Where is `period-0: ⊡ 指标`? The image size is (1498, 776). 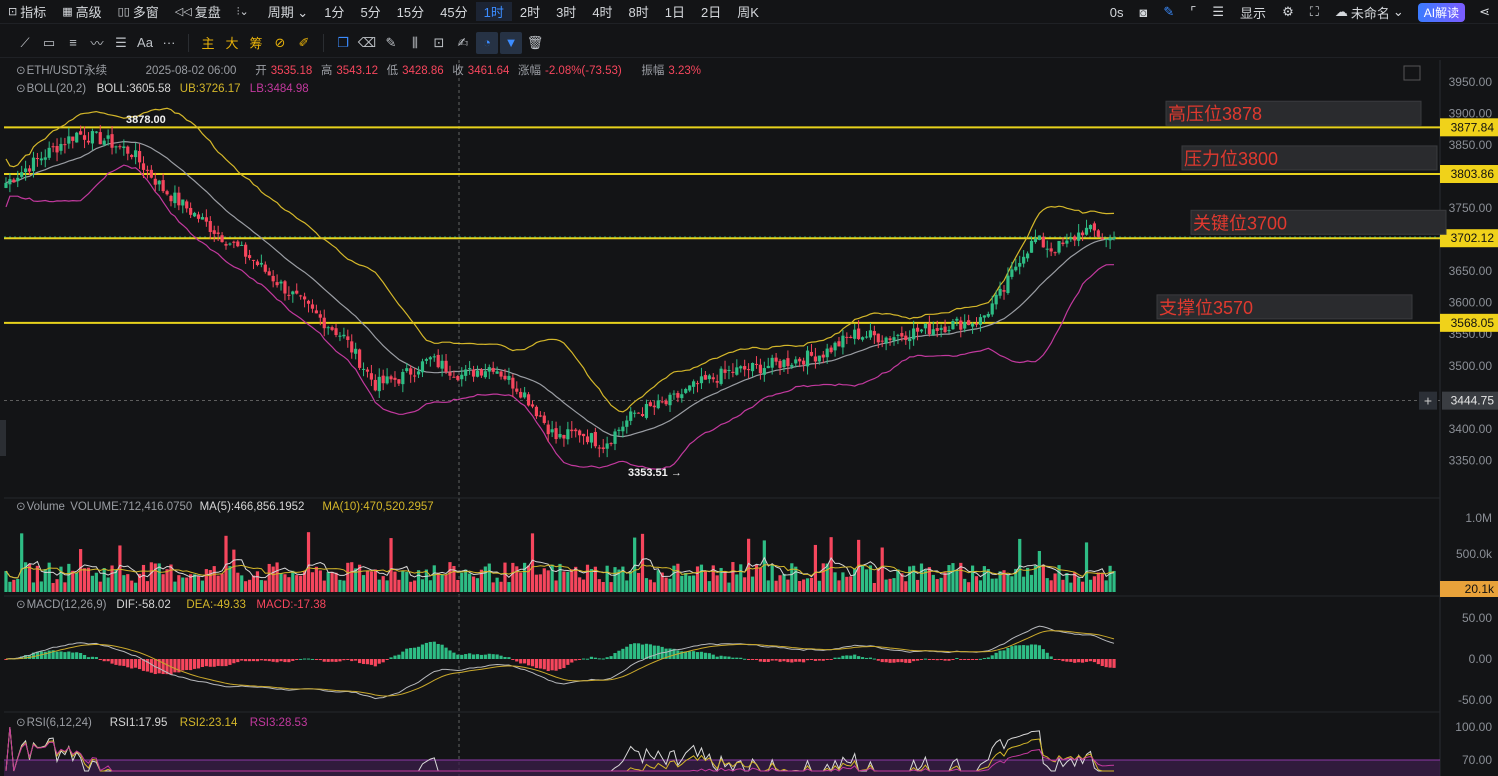
period-0: ⊡ 指标 is located at coordinates (27, 11).